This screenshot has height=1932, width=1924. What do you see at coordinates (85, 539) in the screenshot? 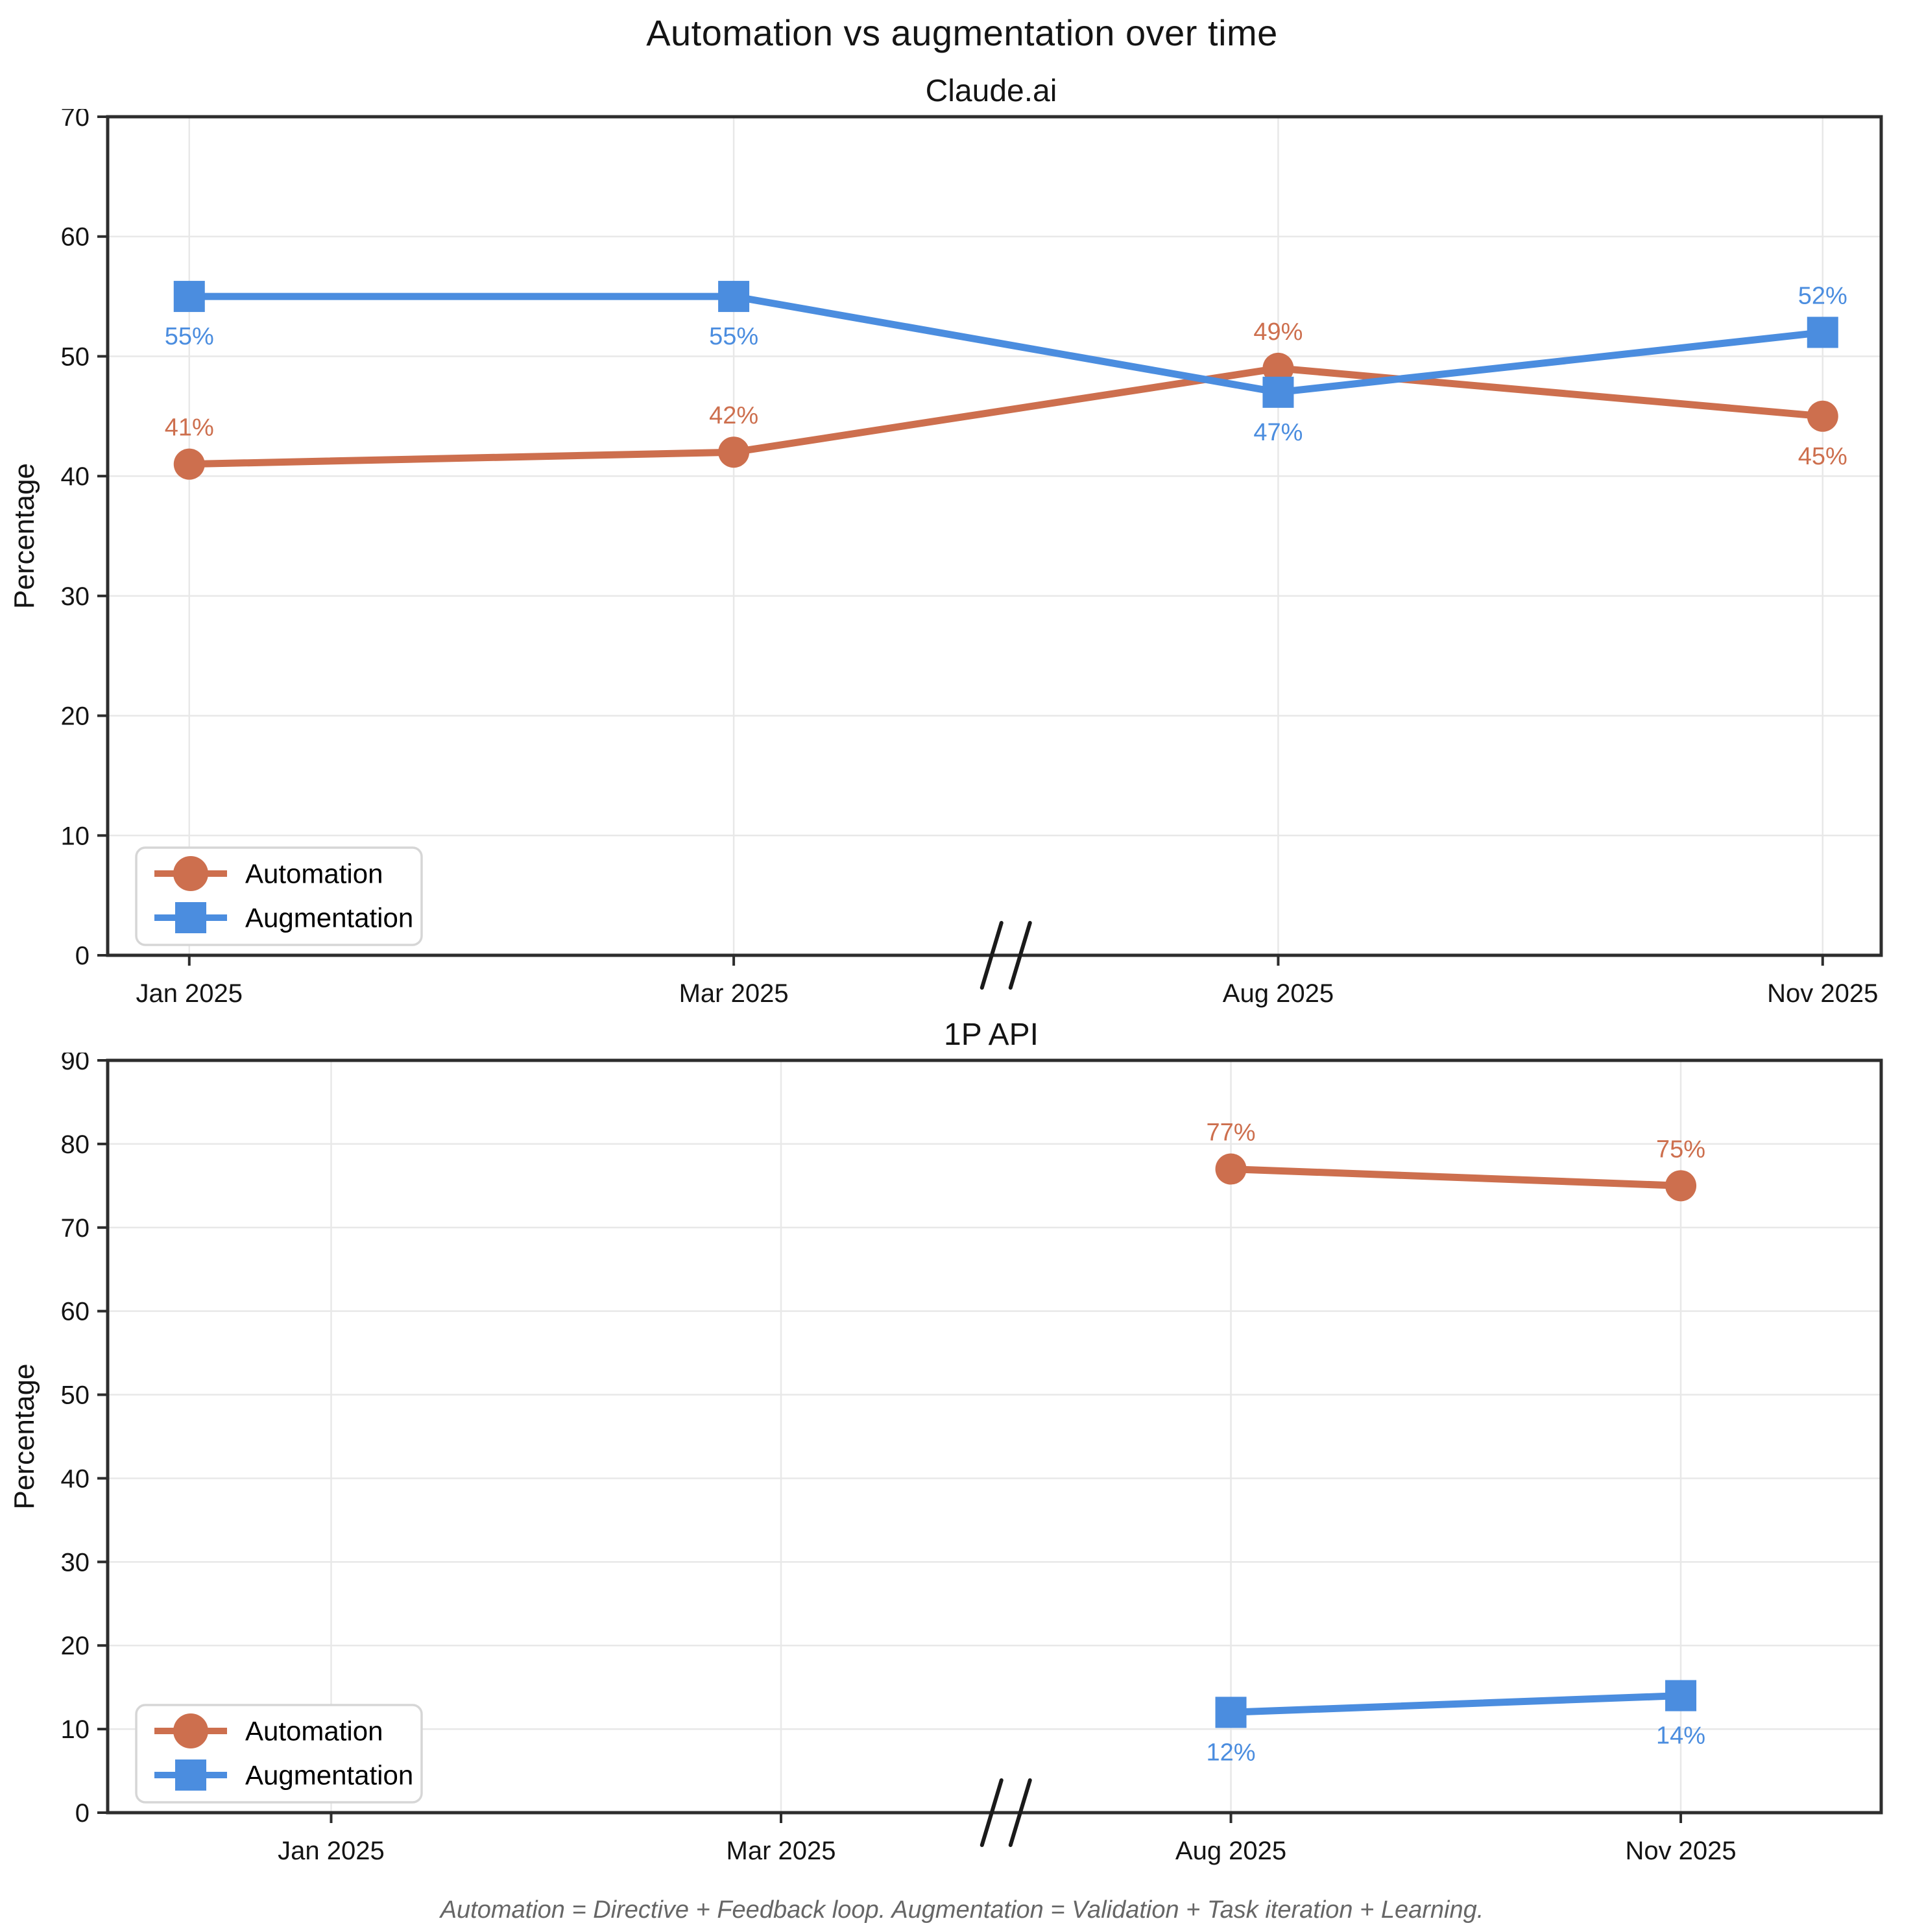
I see `y-axis: 0 10 20 30 40 50 60 70` at bounding box center [85, 539].